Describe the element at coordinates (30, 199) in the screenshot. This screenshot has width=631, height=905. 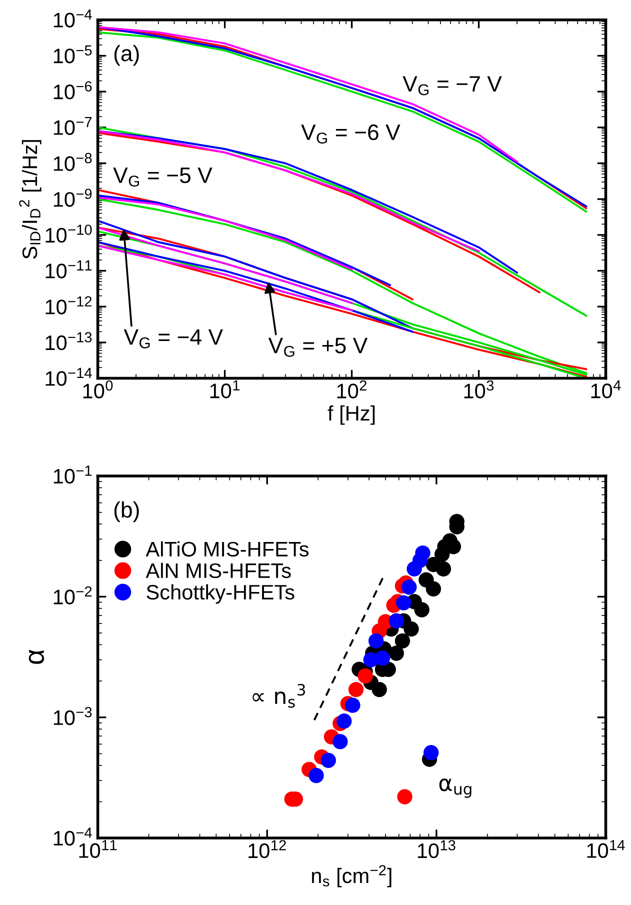
I see `y-axis-title: S$_{ID}$/I$_{D}$$^{2}$ [1/Hz]` at that location.